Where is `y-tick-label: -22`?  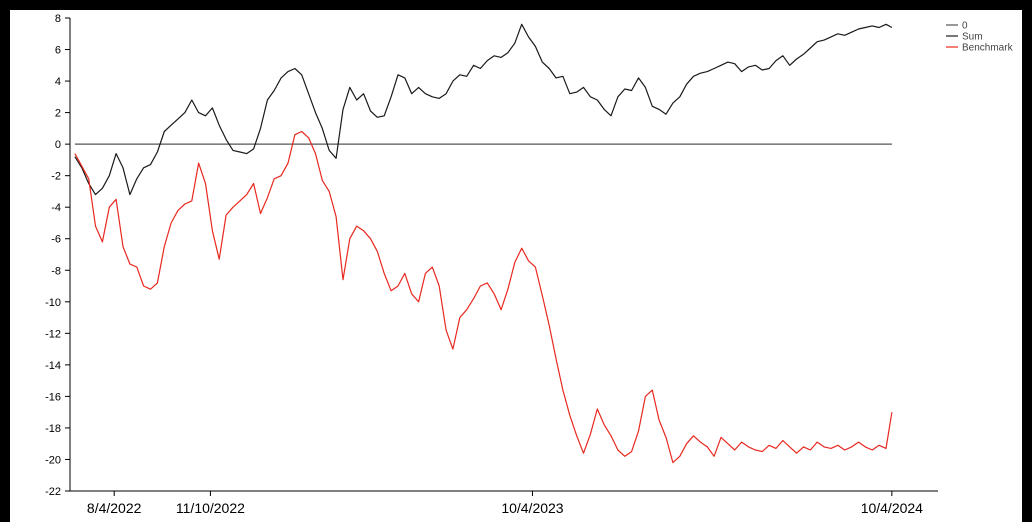
y-tick-label: -22 is located at coordinates (53, 492).